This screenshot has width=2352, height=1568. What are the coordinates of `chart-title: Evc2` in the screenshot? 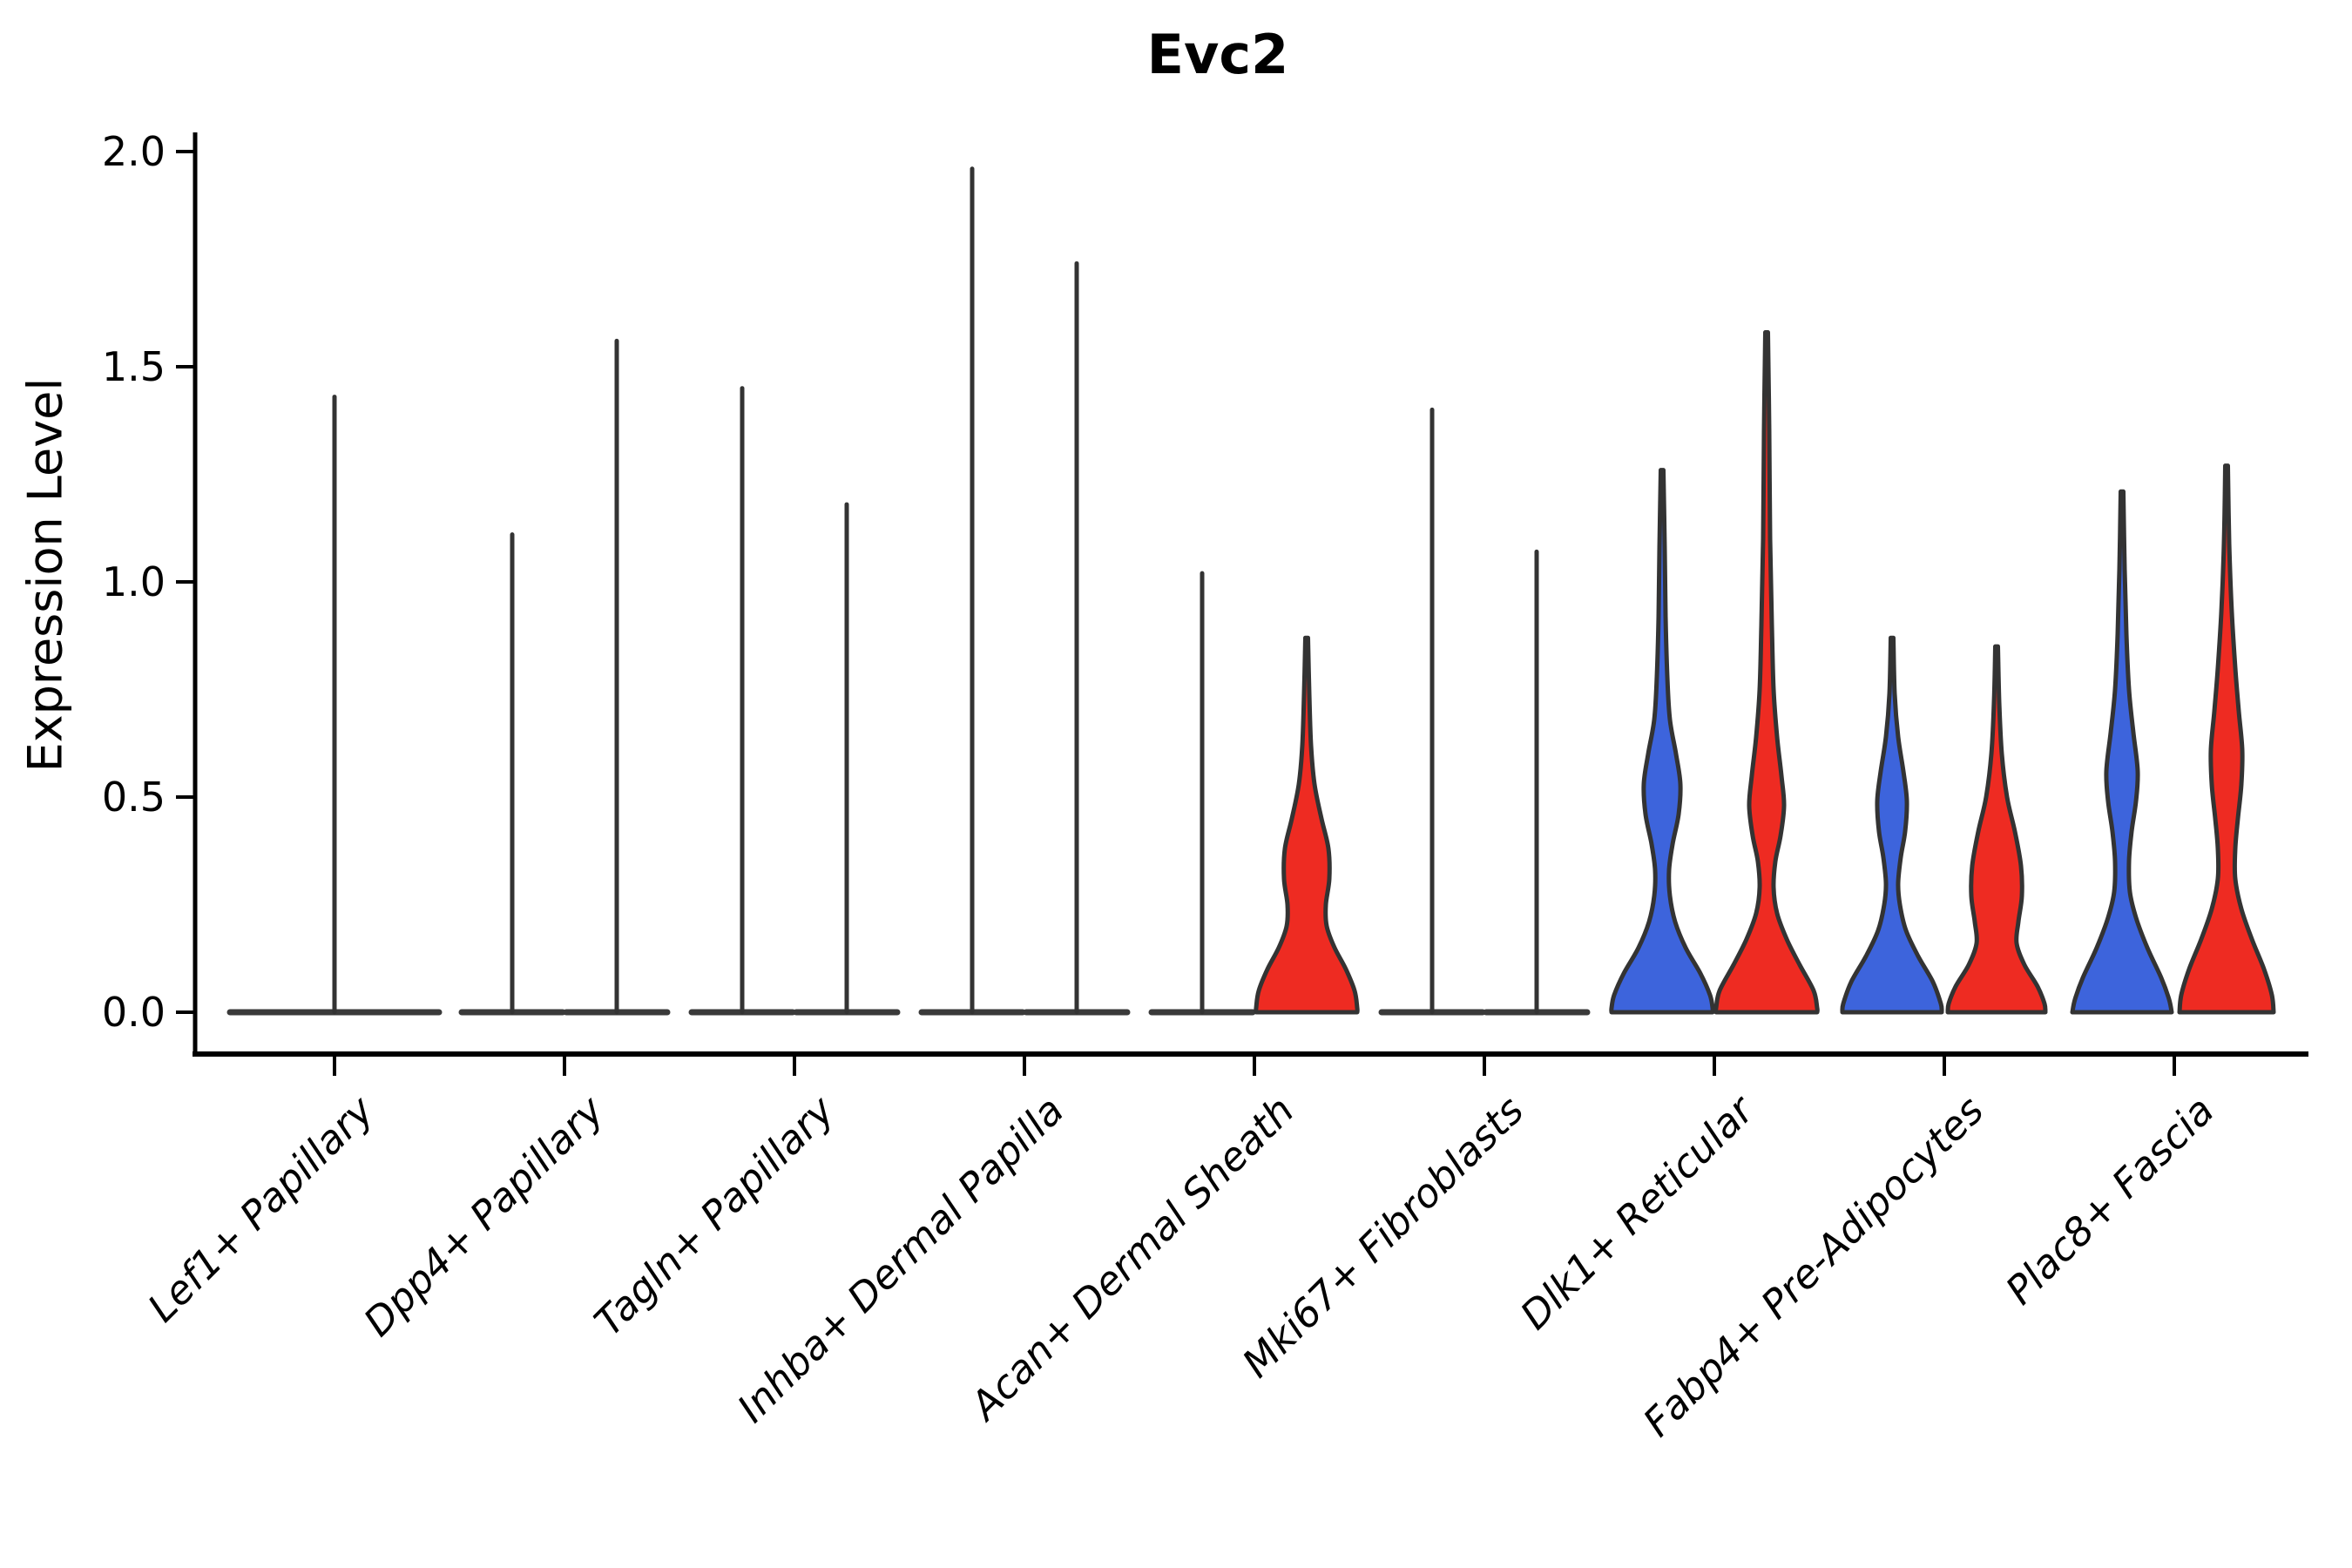 It's located at (1217, 54).